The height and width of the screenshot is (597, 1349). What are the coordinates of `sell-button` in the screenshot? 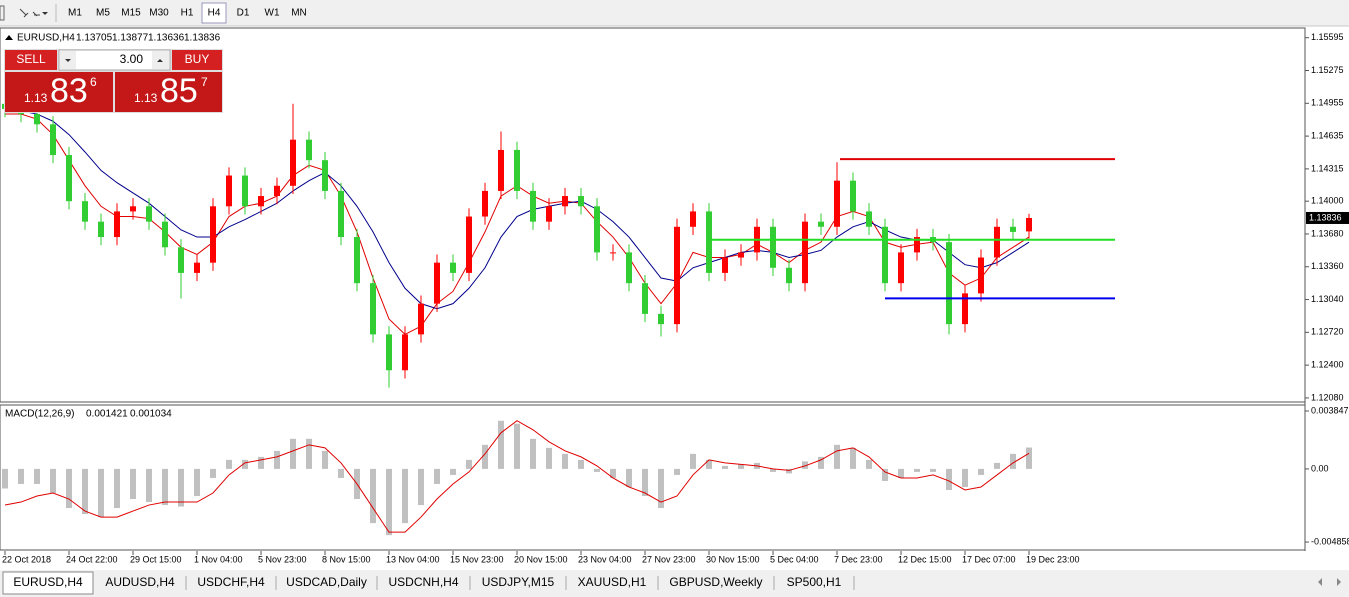 It's located at (31, 60).